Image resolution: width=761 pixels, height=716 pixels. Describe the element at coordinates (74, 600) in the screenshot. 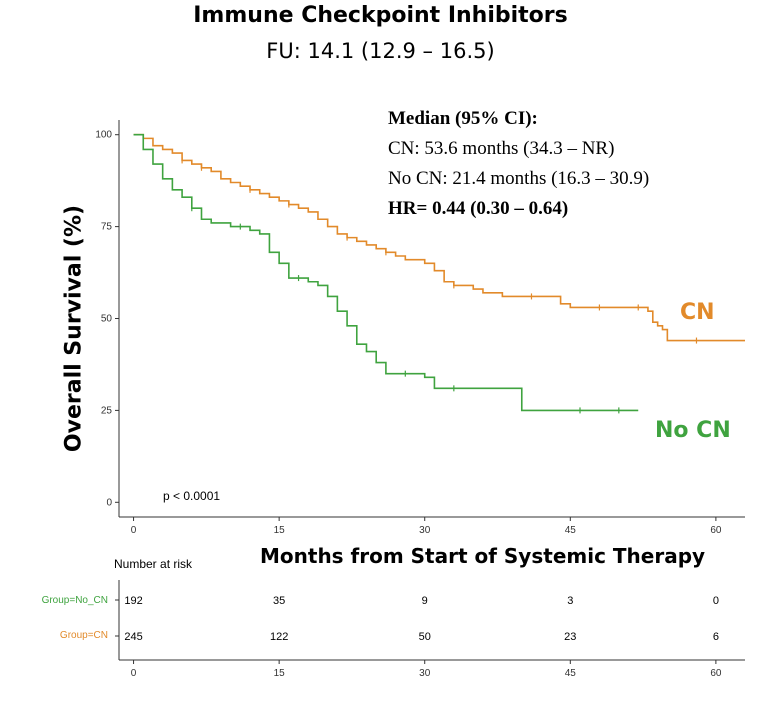

I see `risk-row-label-no-cn: Group=No_CN` at that location.